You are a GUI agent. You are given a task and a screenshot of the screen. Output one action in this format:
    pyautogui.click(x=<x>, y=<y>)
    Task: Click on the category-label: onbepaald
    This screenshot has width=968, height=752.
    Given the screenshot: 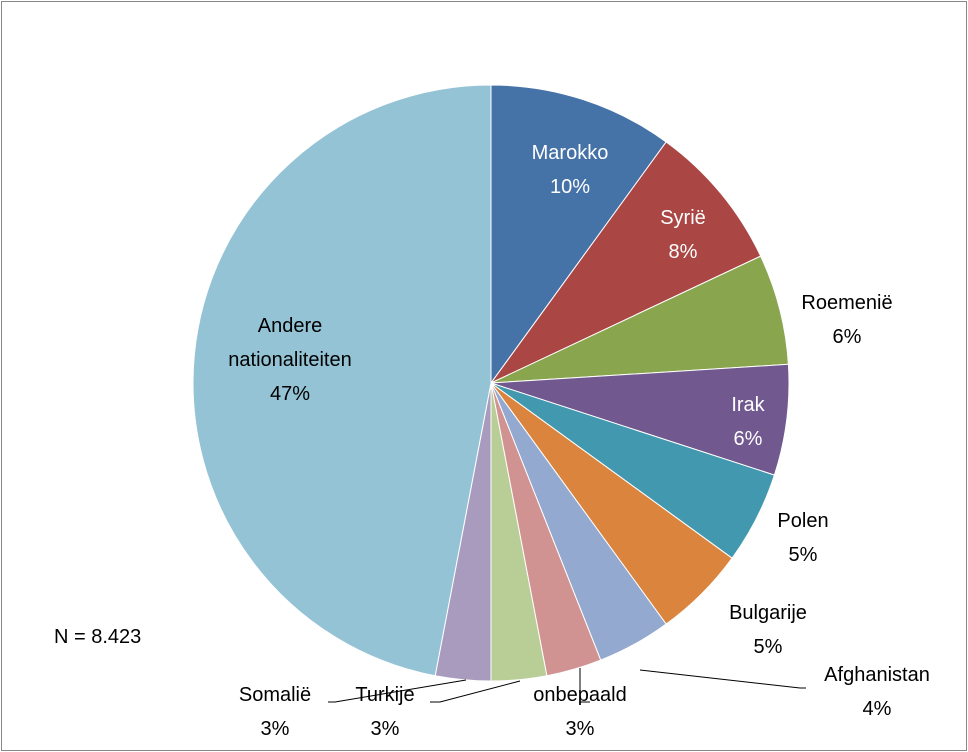 What is the action you would take?
    pyautogui.click(x=580, y=695)
    